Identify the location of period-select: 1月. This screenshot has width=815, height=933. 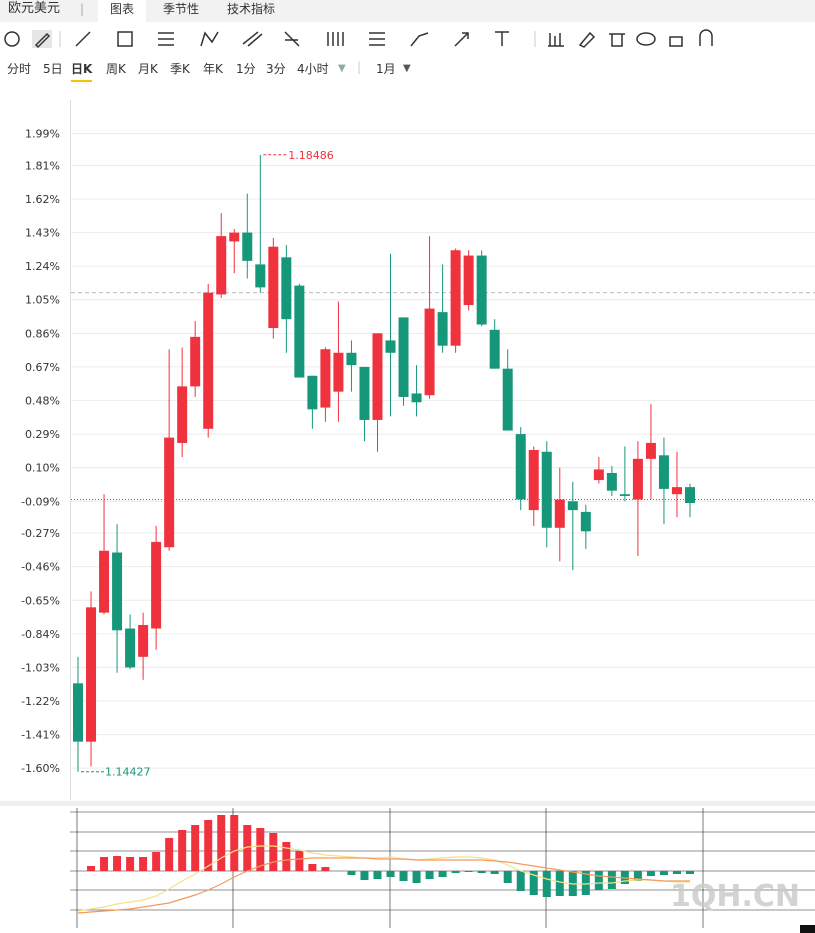
(386, 69).